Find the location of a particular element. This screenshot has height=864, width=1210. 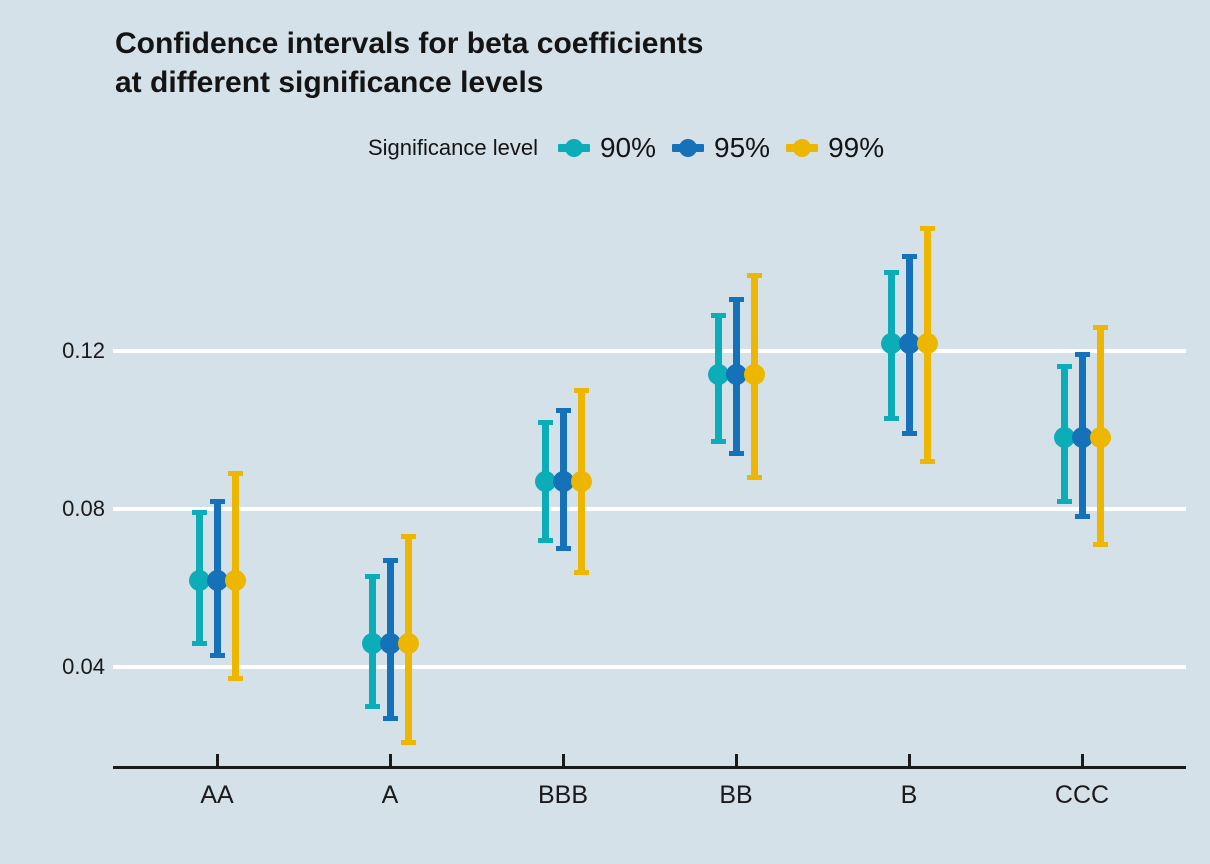

point-estimate-A-90% is located at coordinates (372, 643).